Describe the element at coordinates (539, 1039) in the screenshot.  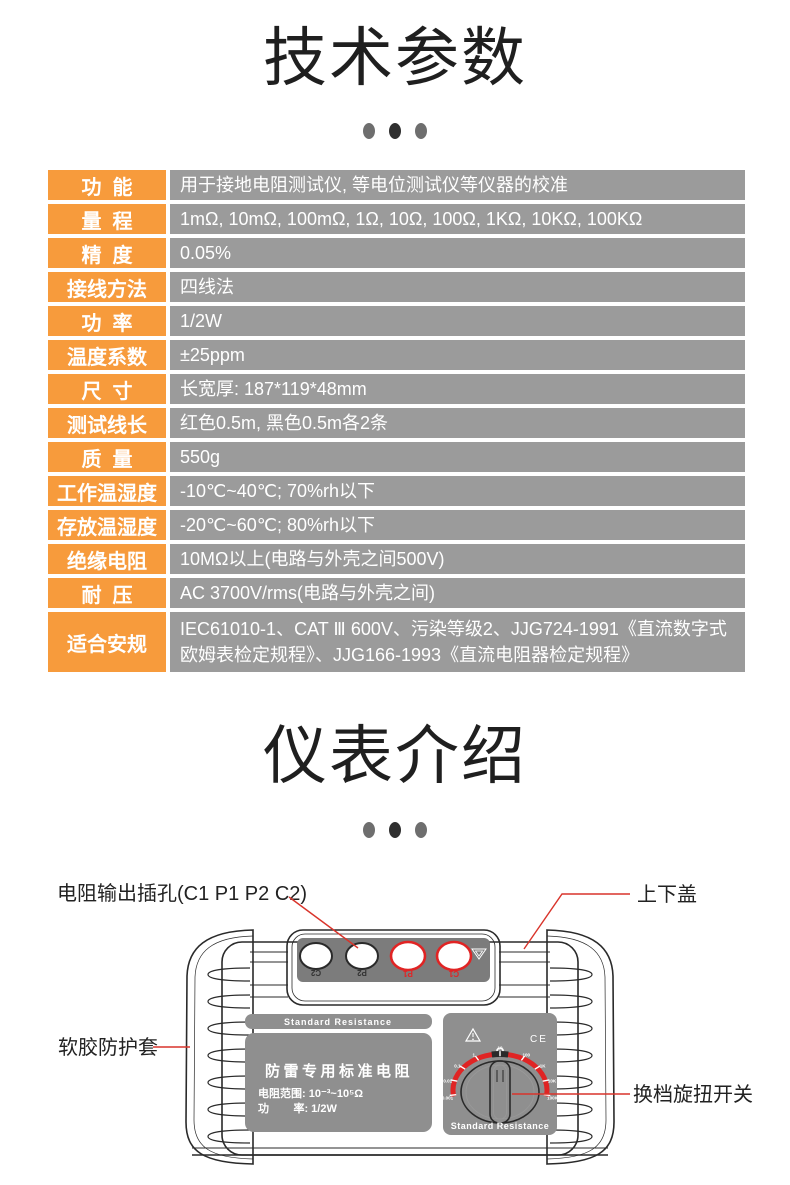
I see `ce-mark: CE` at that location.